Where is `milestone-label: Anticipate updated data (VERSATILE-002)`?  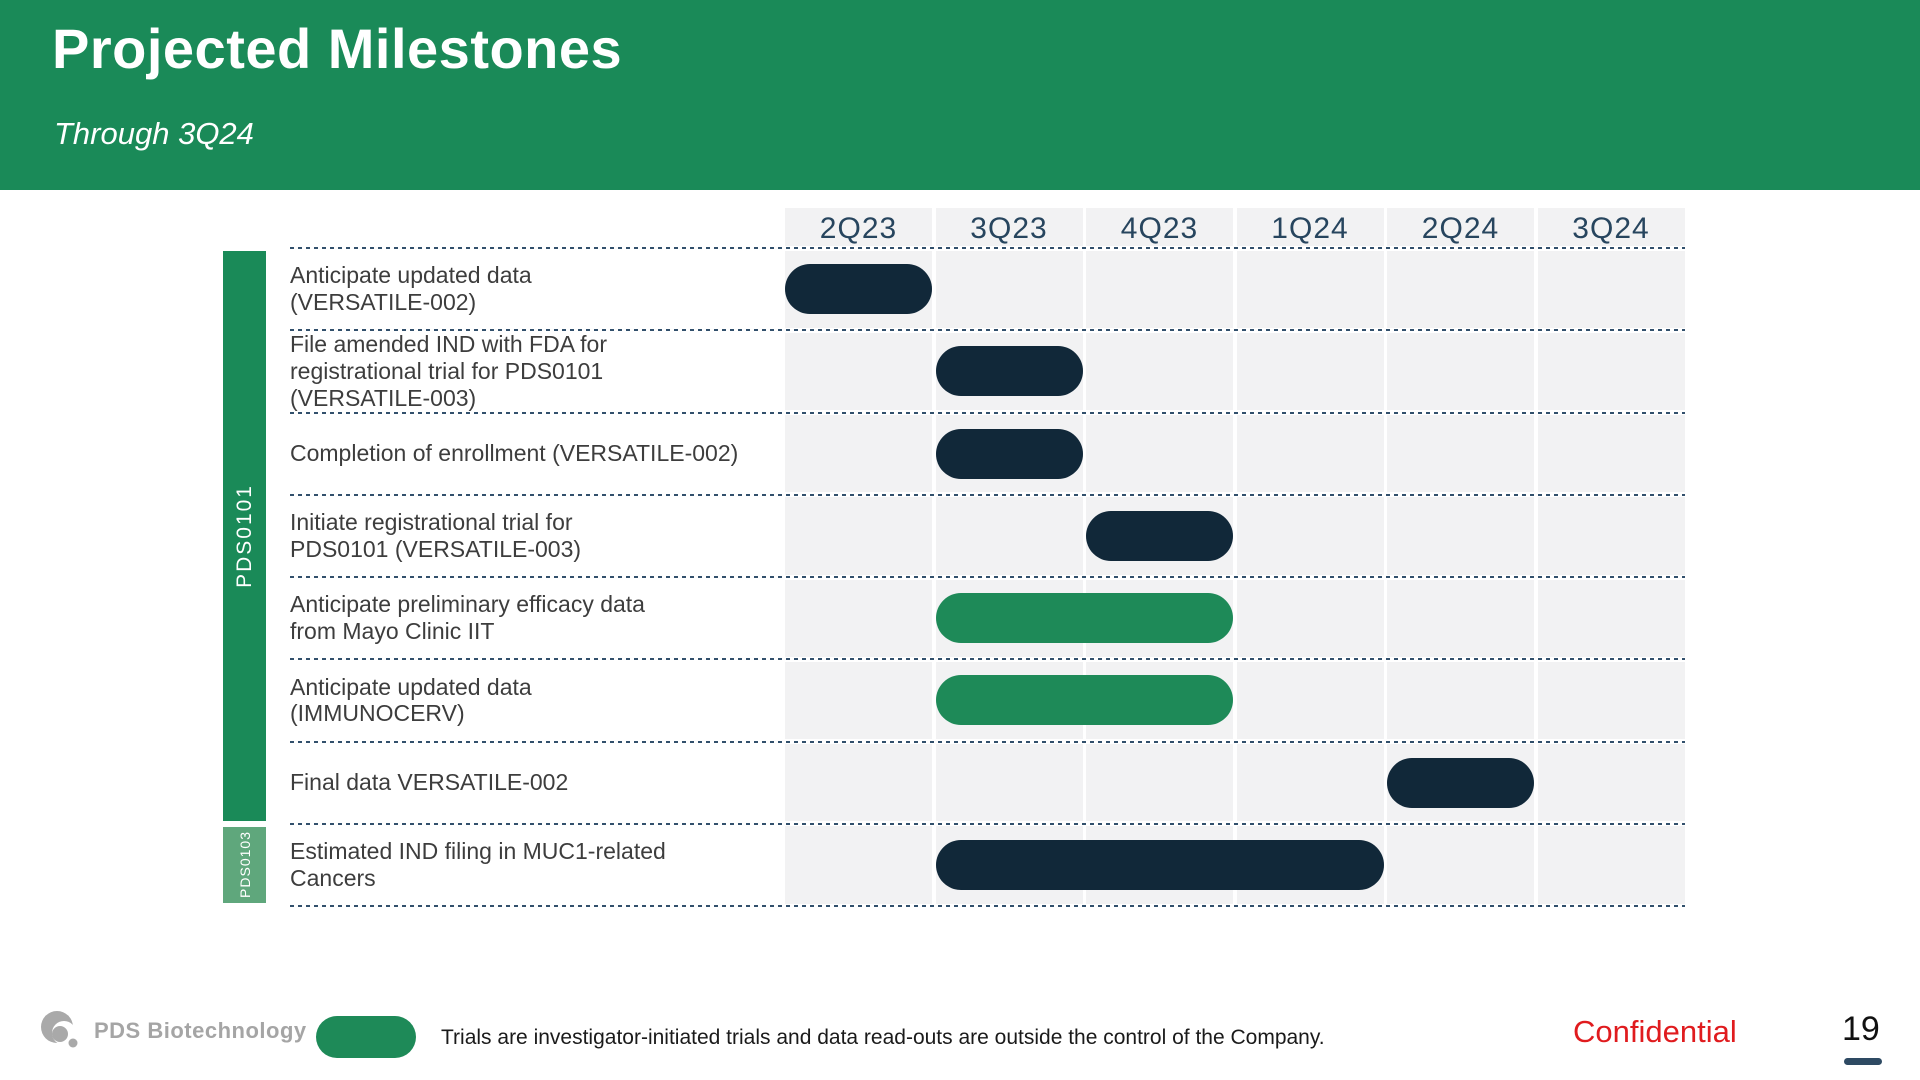 milestone-label: Anticipate updated data (VERSATILE-002) is located at coordinates (411, 289).